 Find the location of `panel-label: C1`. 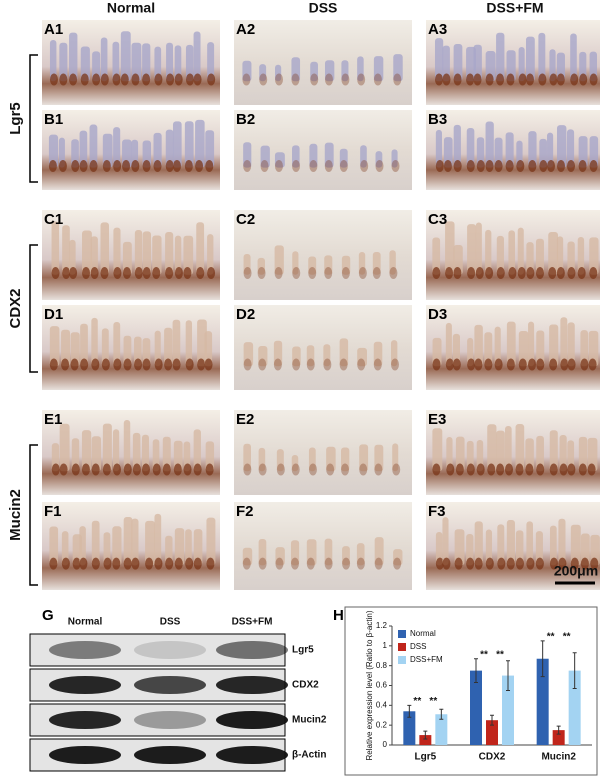

panel-label: C1 is located at coordinates (53, 219).